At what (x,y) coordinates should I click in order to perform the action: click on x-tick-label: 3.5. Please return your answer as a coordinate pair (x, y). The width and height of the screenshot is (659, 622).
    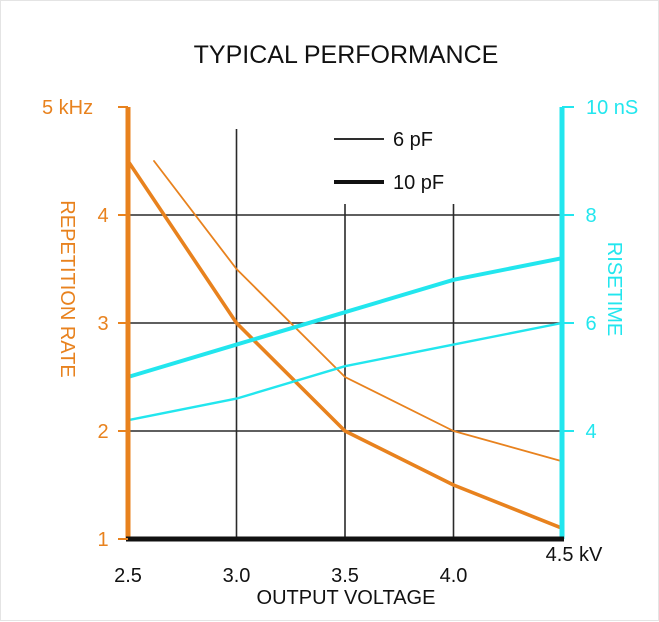
    Looking at the image, I should click on (345, 576).